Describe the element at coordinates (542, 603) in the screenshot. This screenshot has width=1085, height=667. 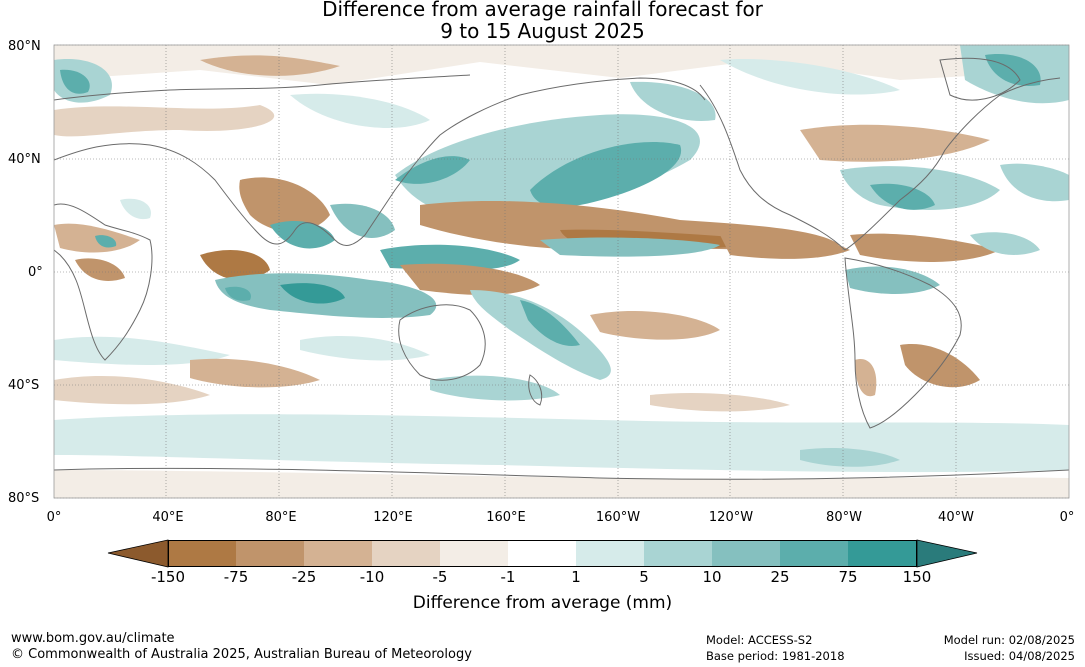
I see `colorbar-units-label: Difference from average (mm)` at that location.